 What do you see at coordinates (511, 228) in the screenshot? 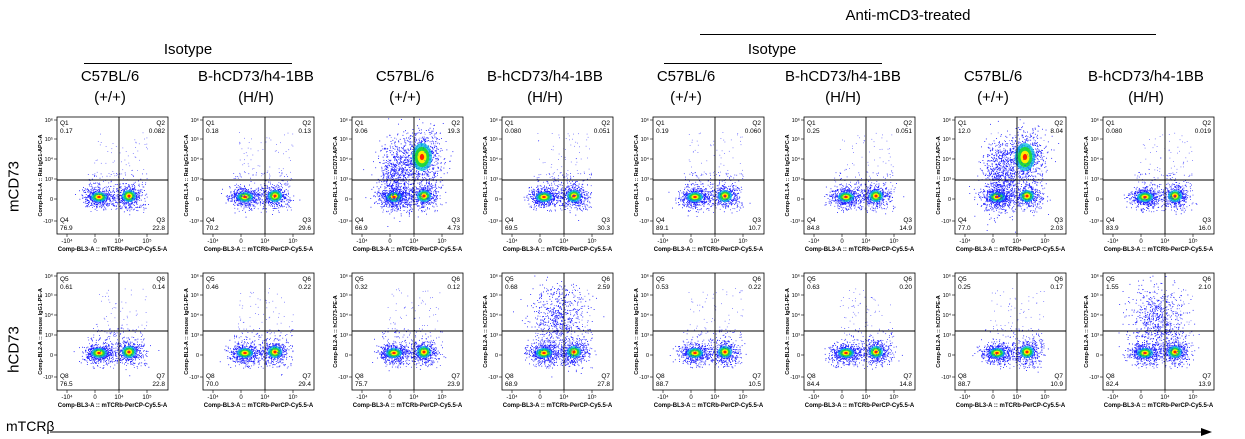
I see `quadrant-value: 69.5` at bounding box center [511, 228].